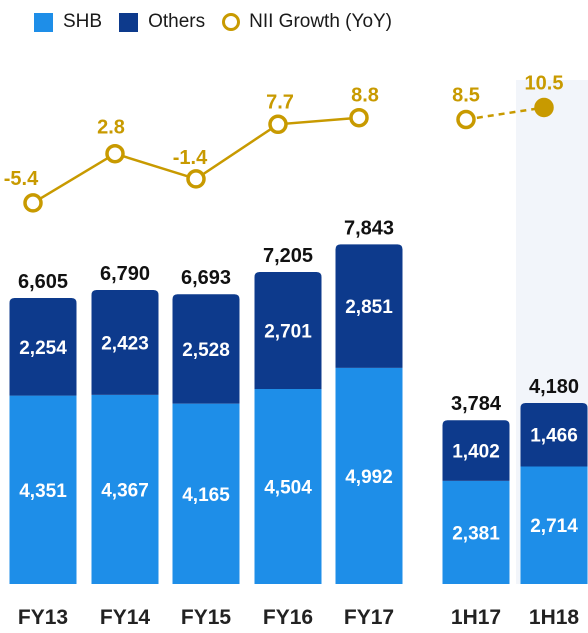 The height and width of the screenshot is (633, 588). I want to click on label-others-fy15: 2,528, so click(206, 350).